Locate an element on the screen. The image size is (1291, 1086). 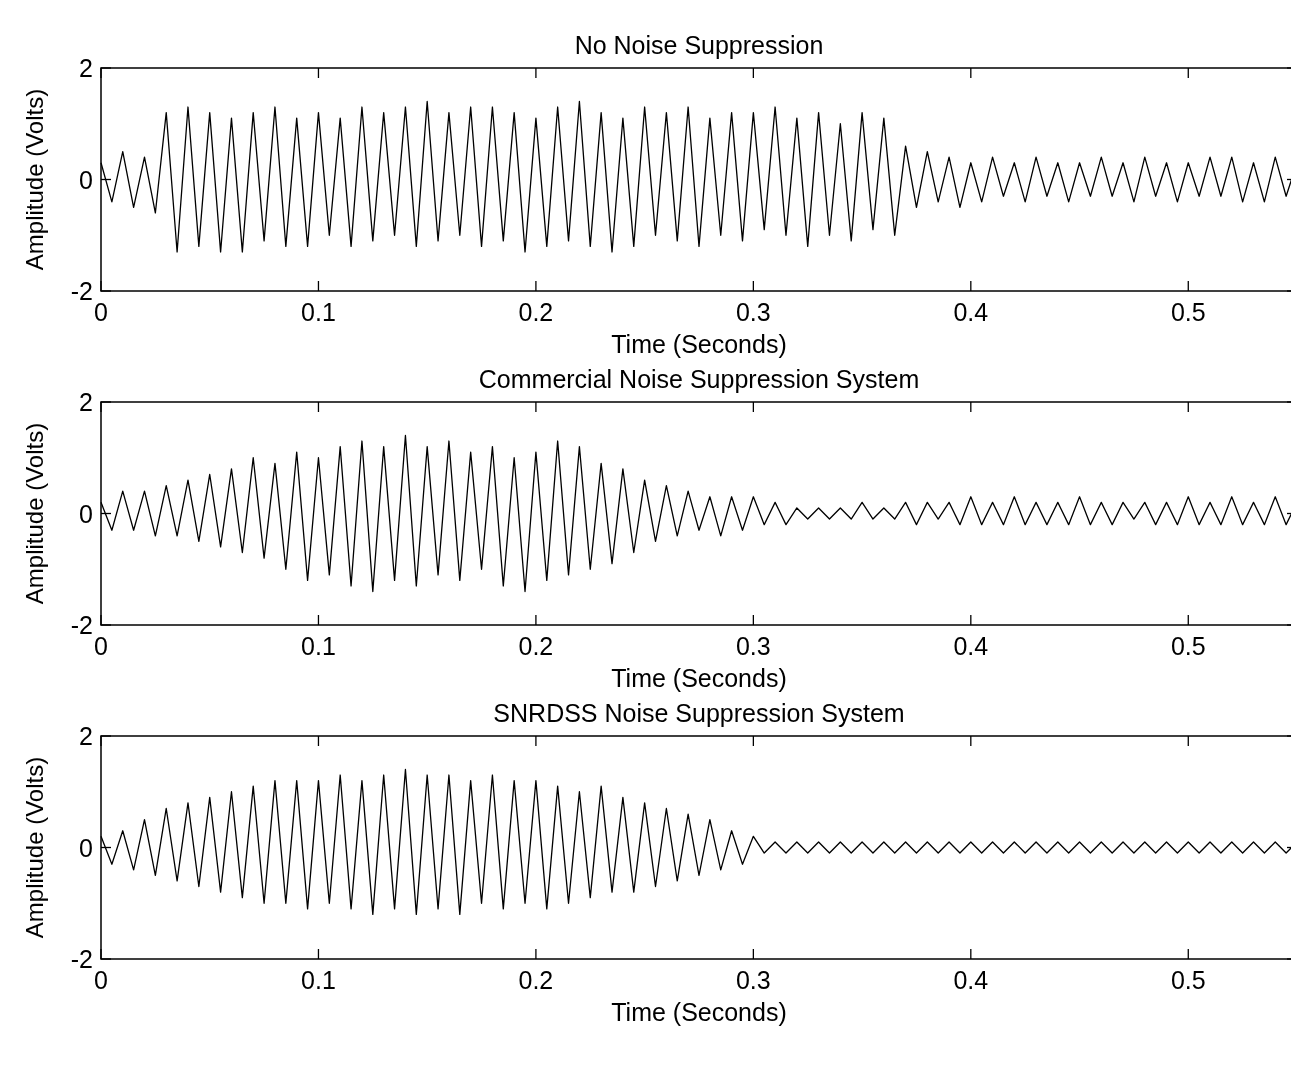
chart-title: SNRDSS Noise Suppression System is located at coordinates (699, 713).